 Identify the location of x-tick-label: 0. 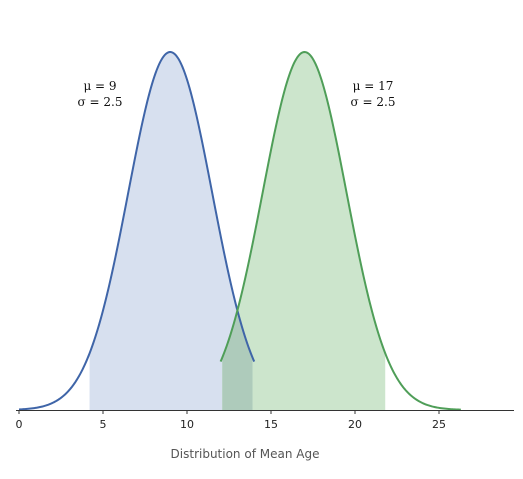
(19, 424).